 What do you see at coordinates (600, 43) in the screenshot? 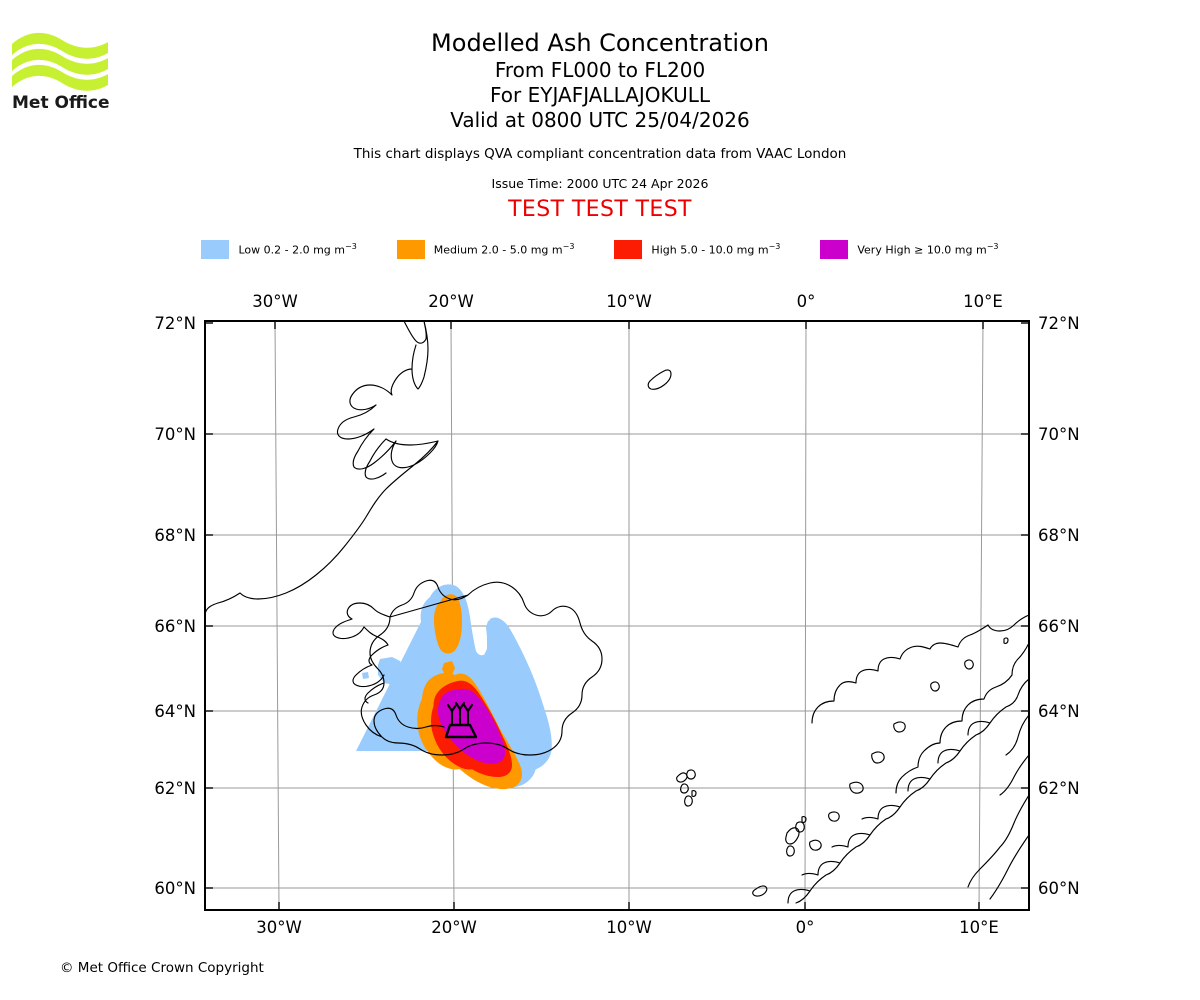
I see `title-line-1: Modelled Ash Concentration` at bounding box center [600, 43].